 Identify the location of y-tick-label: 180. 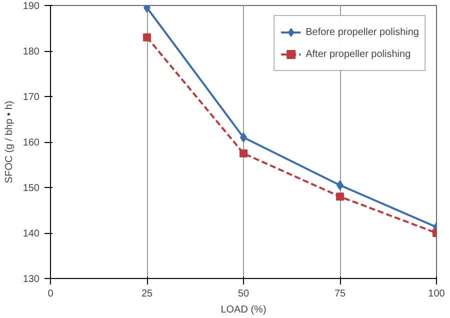
(31, 52).